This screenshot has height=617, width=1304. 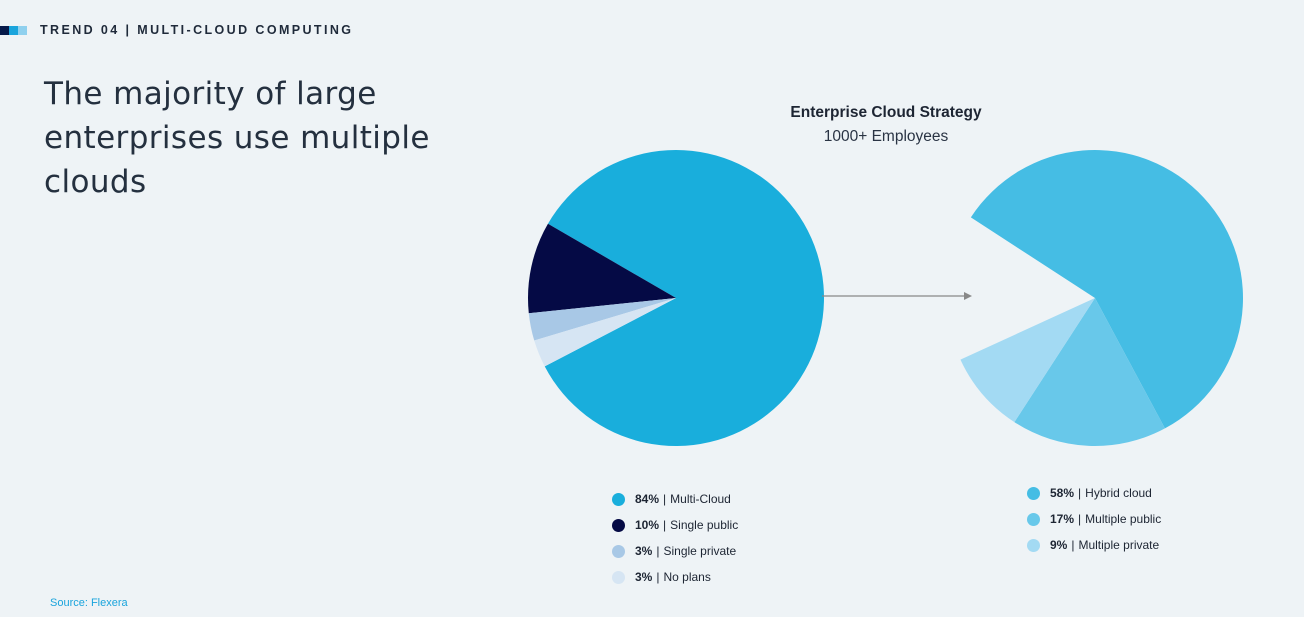 What do you see at coordinates (704, 525) in the screenshot?
I see `legend-label: Single public` at bounding box center [704, 525].